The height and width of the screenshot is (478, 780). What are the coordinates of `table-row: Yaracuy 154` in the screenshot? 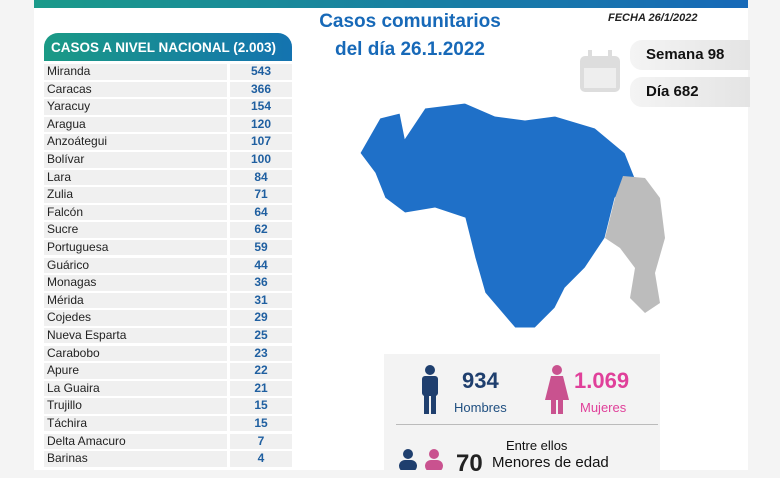 It's located at (168, 107).